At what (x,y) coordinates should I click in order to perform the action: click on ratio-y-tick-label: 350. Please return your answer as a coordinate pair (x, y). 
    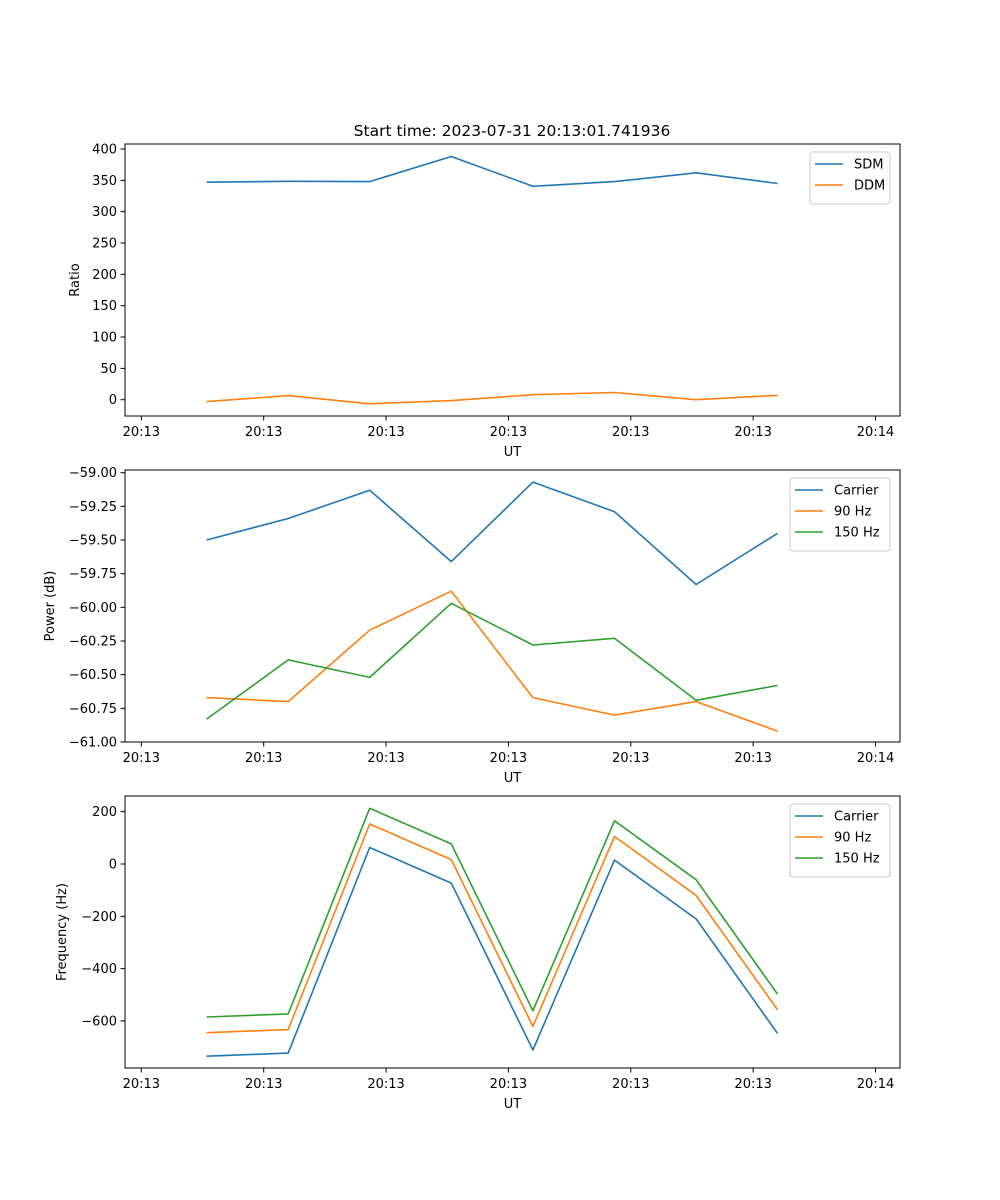
    Looking at the image, I should click on (104, 181).